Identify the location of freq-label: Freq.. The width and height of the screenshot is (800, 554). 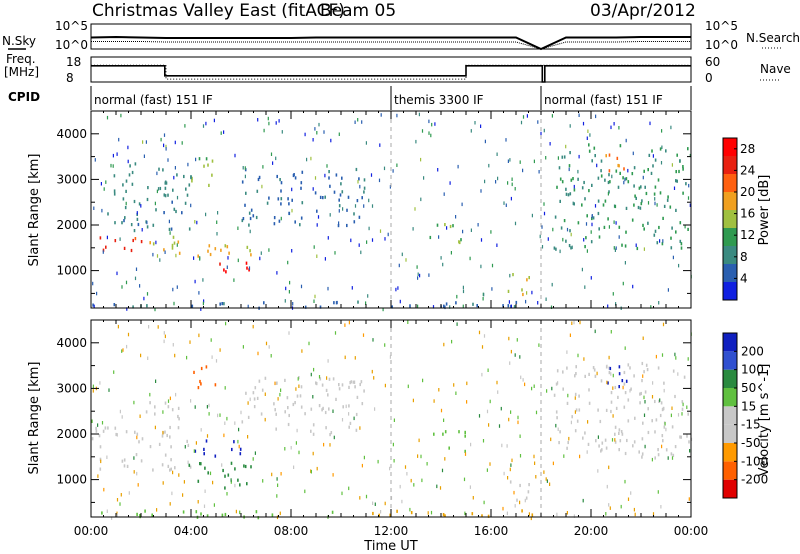
(21, 59).